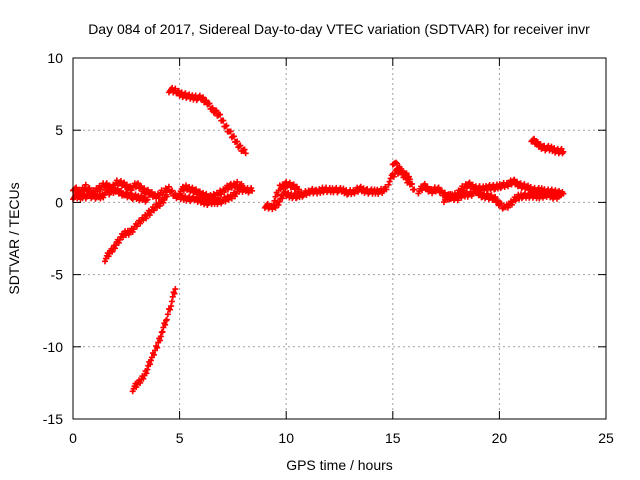 The image size is (640, 480). I want to click on x-tick-label: 0, so click(73, 438).